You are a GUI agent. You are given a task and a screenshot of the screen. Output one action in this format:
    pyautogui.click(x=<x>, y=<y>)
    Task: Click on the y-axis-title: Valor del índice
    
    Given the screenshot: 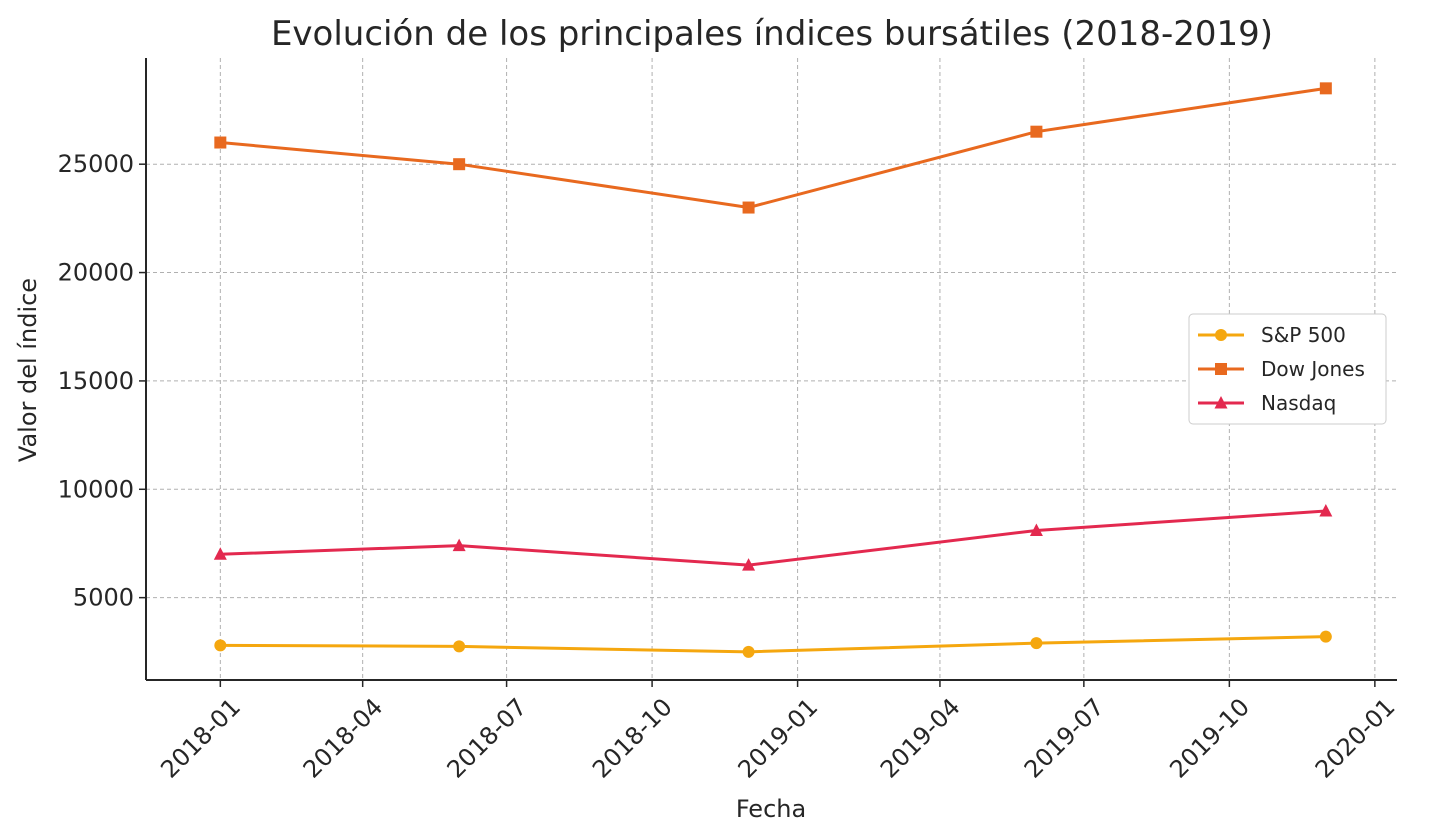 What is the action you would take?
    pyautogui.click(x=28, y=370)
    